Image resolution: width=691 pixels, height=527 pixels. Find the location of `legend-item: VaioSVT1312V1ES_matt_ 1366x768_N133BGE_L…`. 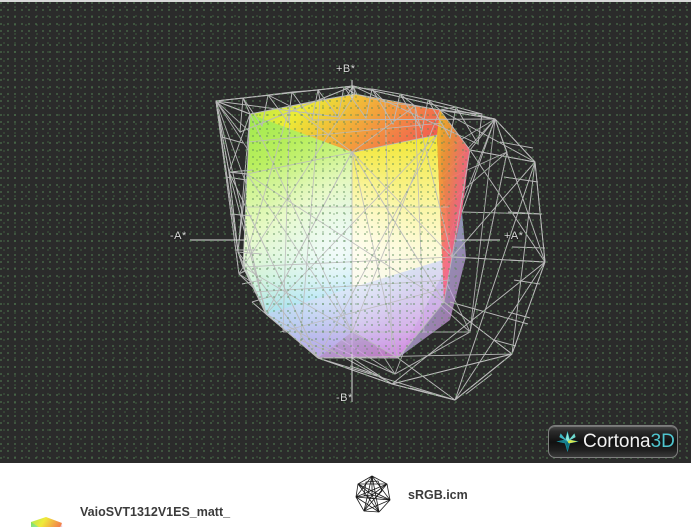

legend-item: VaioSVT1312V1ES_matt_ 1366x768_N133BGE_L… is located at coordinates (158, 499).